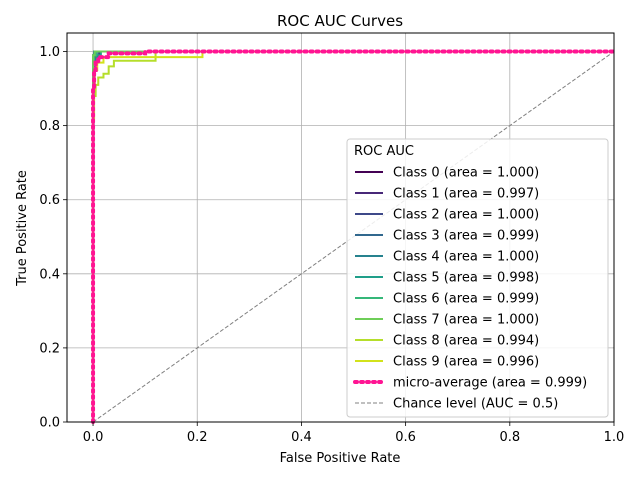  What do you see at coordinates (49, 200) in the screenshot?
I see `y-tick-label: 0.6` at bounding box center [49, 200].